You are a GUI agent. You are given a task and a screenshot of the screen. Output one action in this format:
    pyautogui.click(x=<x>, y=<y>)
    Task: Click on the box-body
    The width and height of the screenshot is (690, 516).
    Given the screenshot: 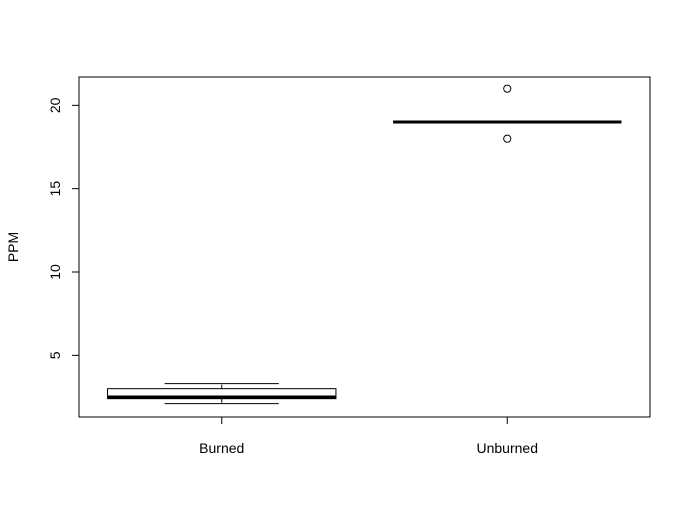 What is the action you would take?
    pyautogui.click(x=222, y=394)
    